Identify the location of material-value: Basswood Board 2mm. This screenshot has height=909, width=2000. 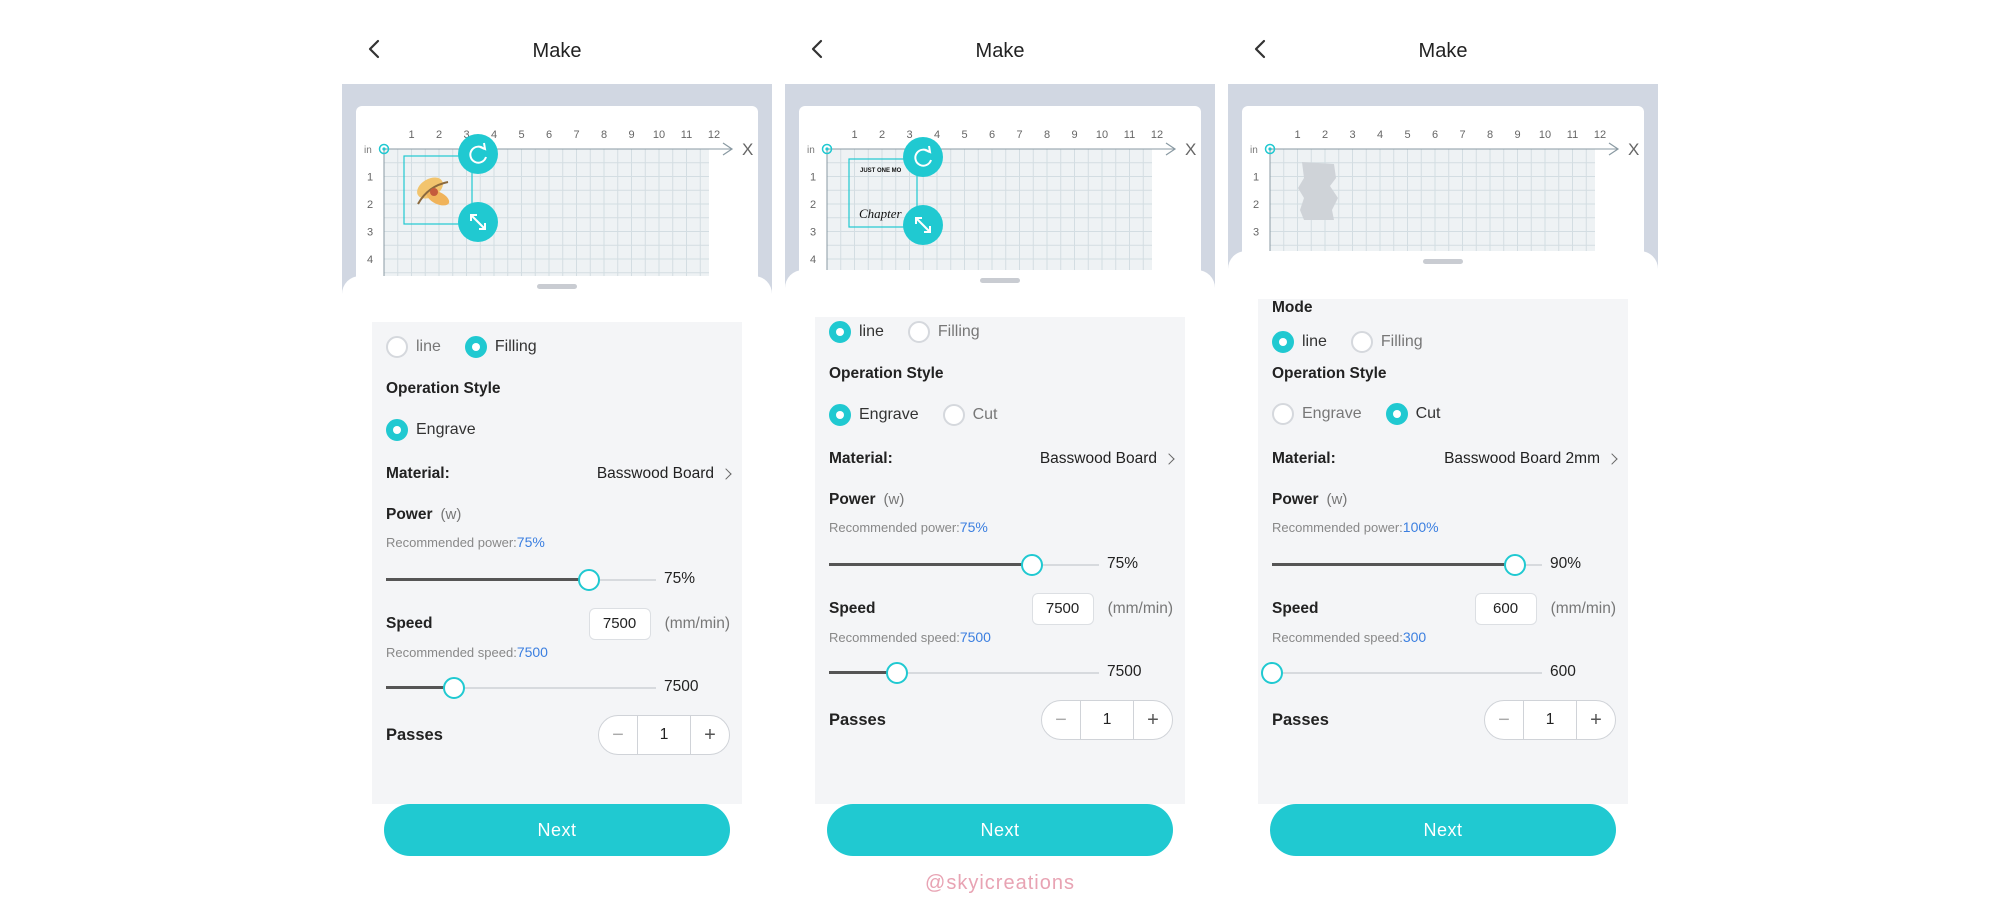
(1531, 459).